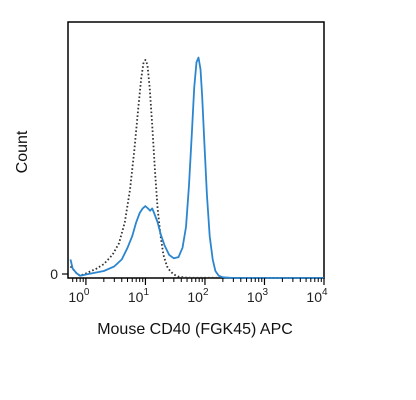 This screenshot has height=400, width=416. Describe the element at coordinates (79, 296) in the screenshot. I see `x-tick-label: 10⁰` at that location.